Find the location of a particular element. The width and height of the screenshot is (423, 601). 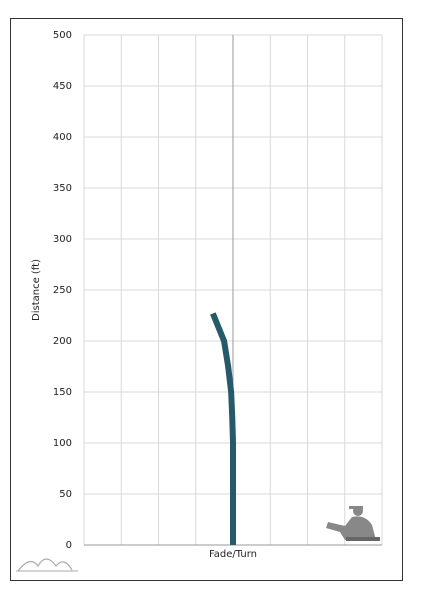

y-tick-label: 300 is located at coordinates (62, 239).